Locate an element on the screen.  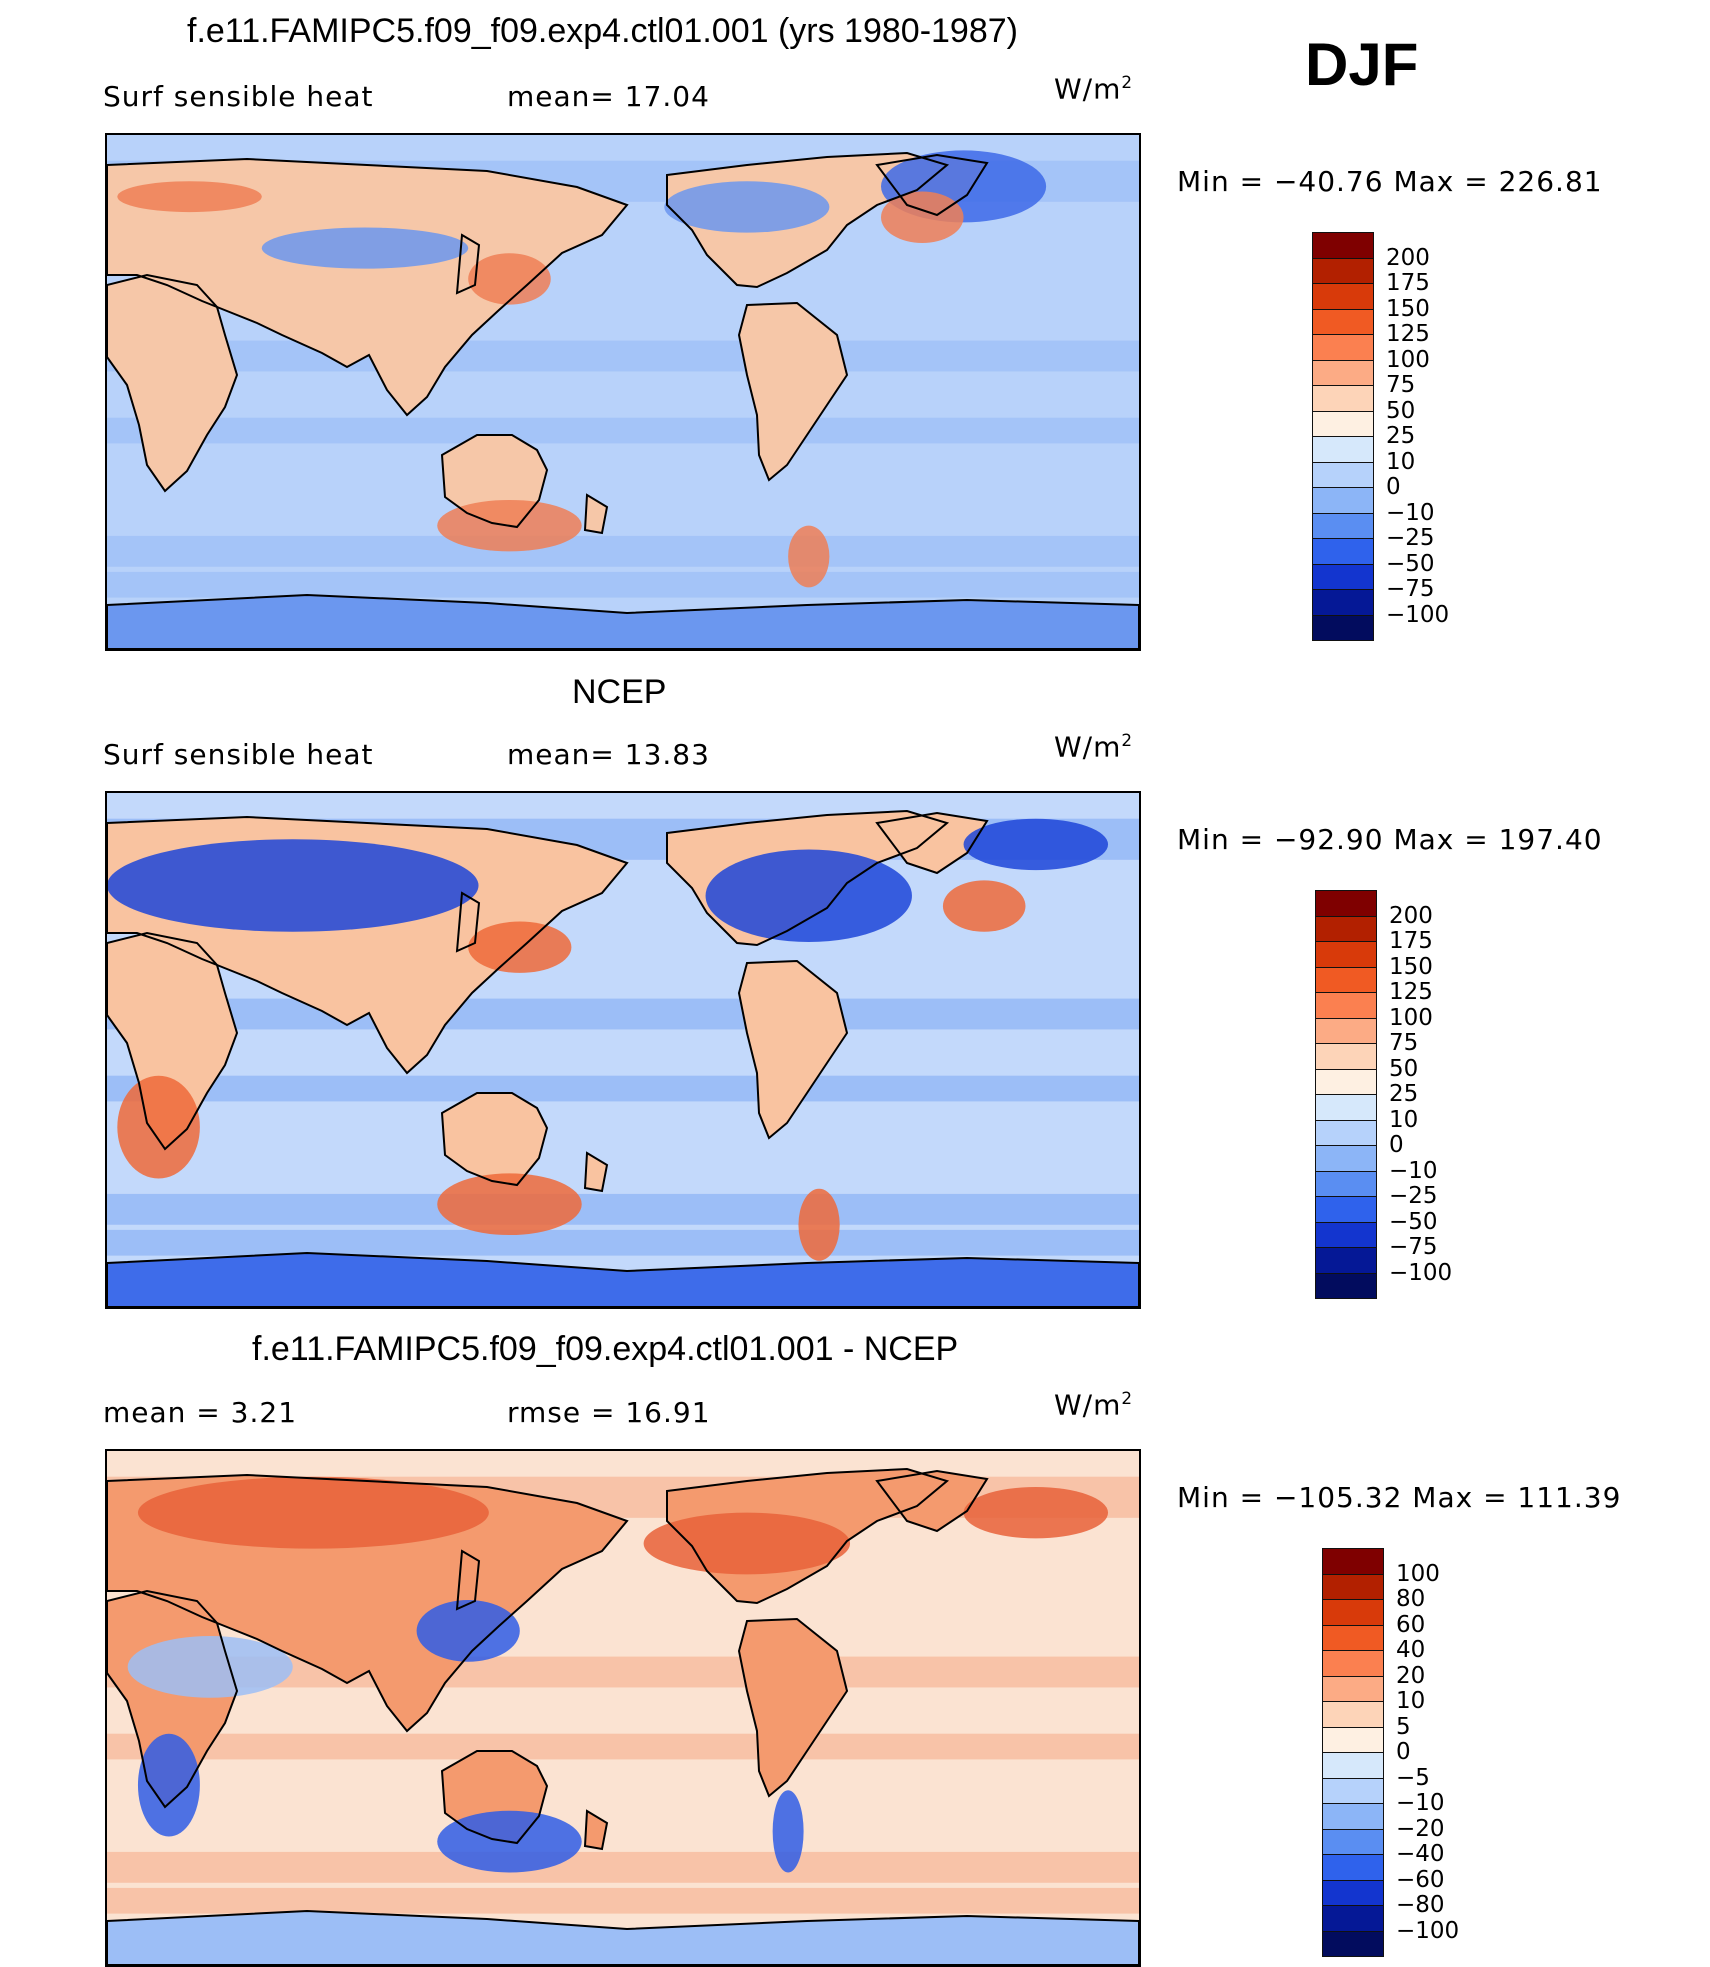
panel-3-units: W/m2 is located at coordinates (1094, 1405).